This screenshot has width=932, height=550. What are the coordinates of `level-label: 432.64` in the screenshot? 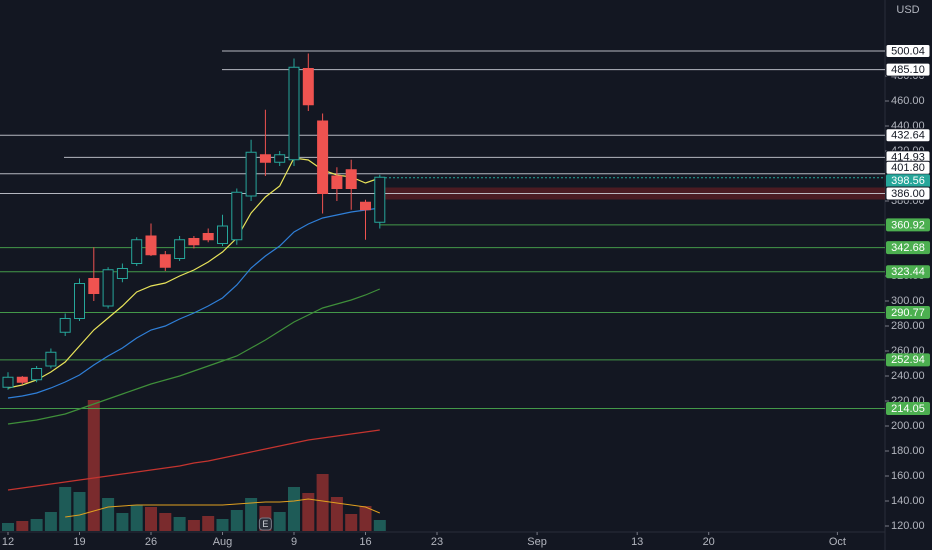 It's located at (908, 136).